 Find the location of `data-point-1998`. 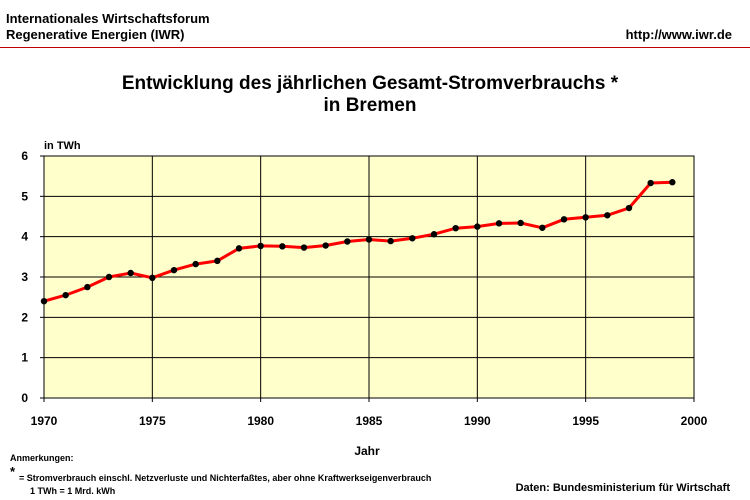

data-point-1998 is located at coordinates (650, 183).